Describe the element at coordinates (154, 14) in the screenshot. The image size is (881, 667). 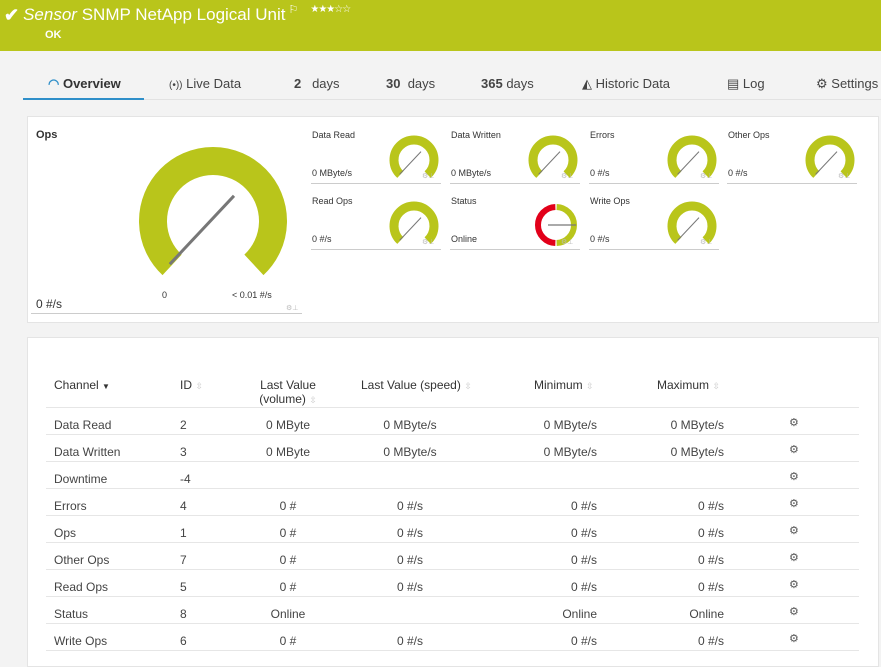
I see `sensor-title: Sensor SNMP NetApp Logical Unit` at that location.